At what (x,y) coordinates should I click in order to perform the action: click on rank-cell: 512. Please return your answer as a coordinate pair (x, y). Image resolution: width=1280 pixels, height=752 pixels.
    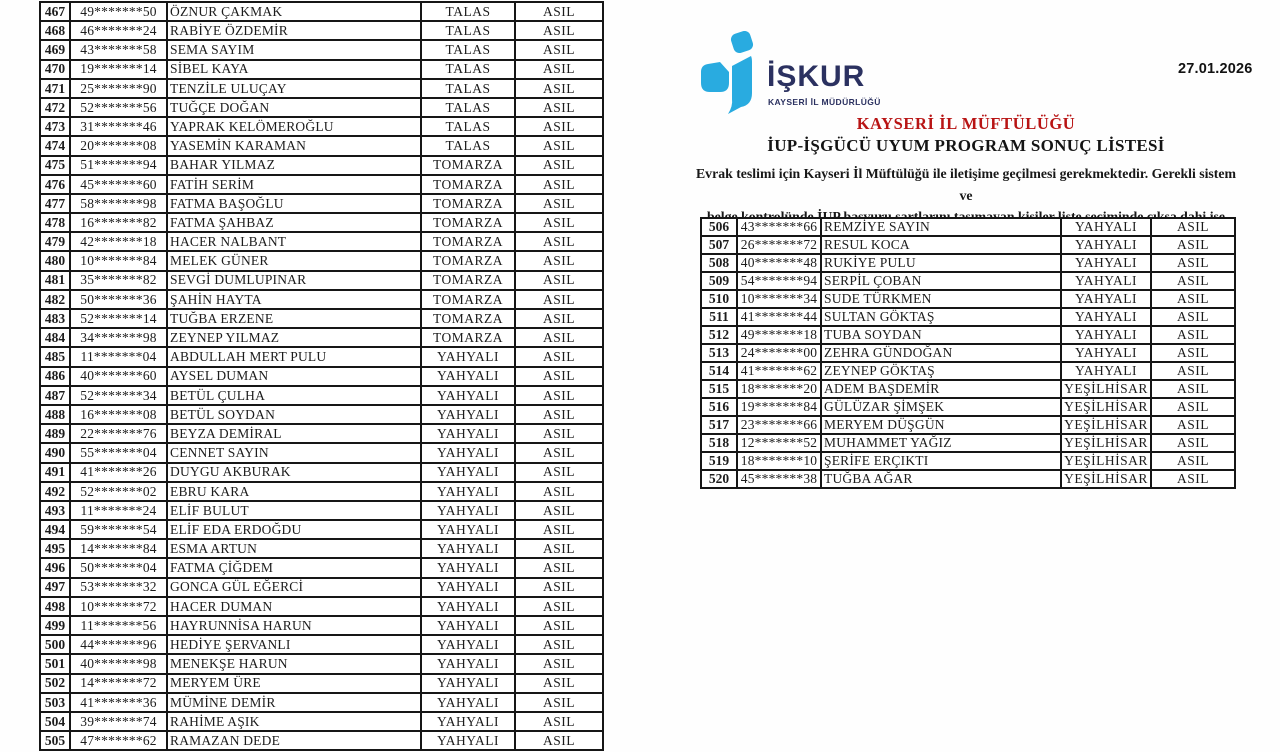
    Looking at the image, I should click on (719, 335).